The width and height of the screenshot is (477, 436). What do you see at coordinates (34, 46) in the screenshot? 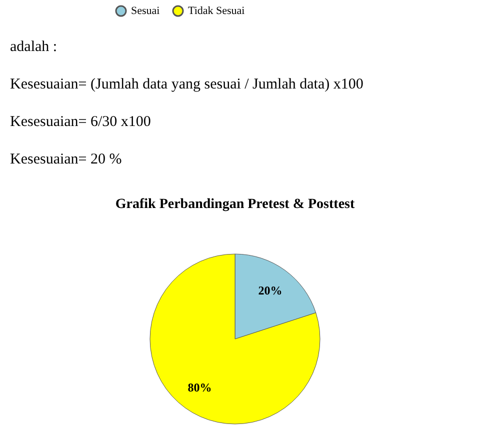
I see `text: adalah :` at bounding box center [34, 46].